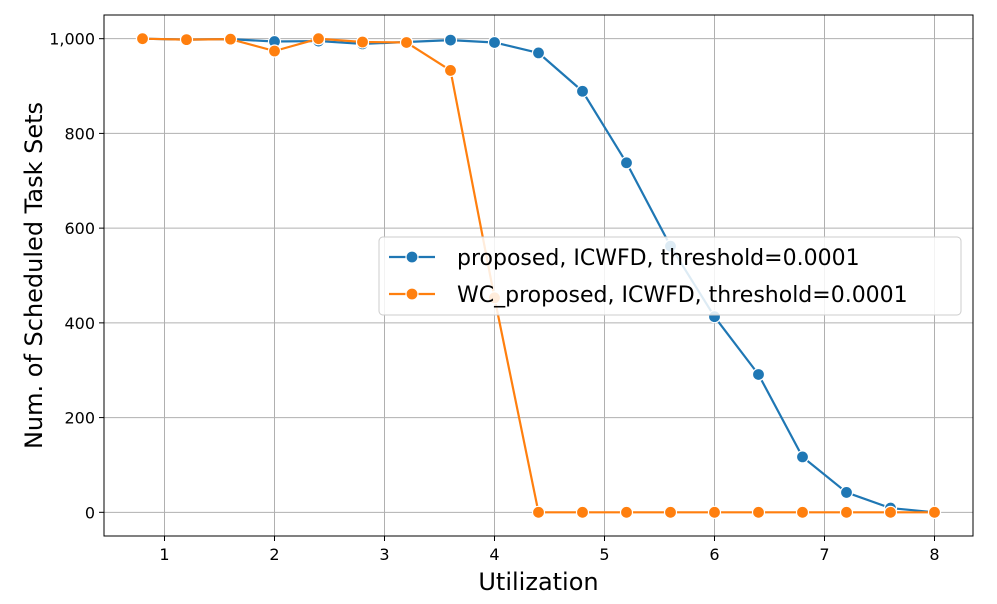  Describe the element at coordinates (384, 554) in the screenshot. I see `x-tick-label: 3` at that location.